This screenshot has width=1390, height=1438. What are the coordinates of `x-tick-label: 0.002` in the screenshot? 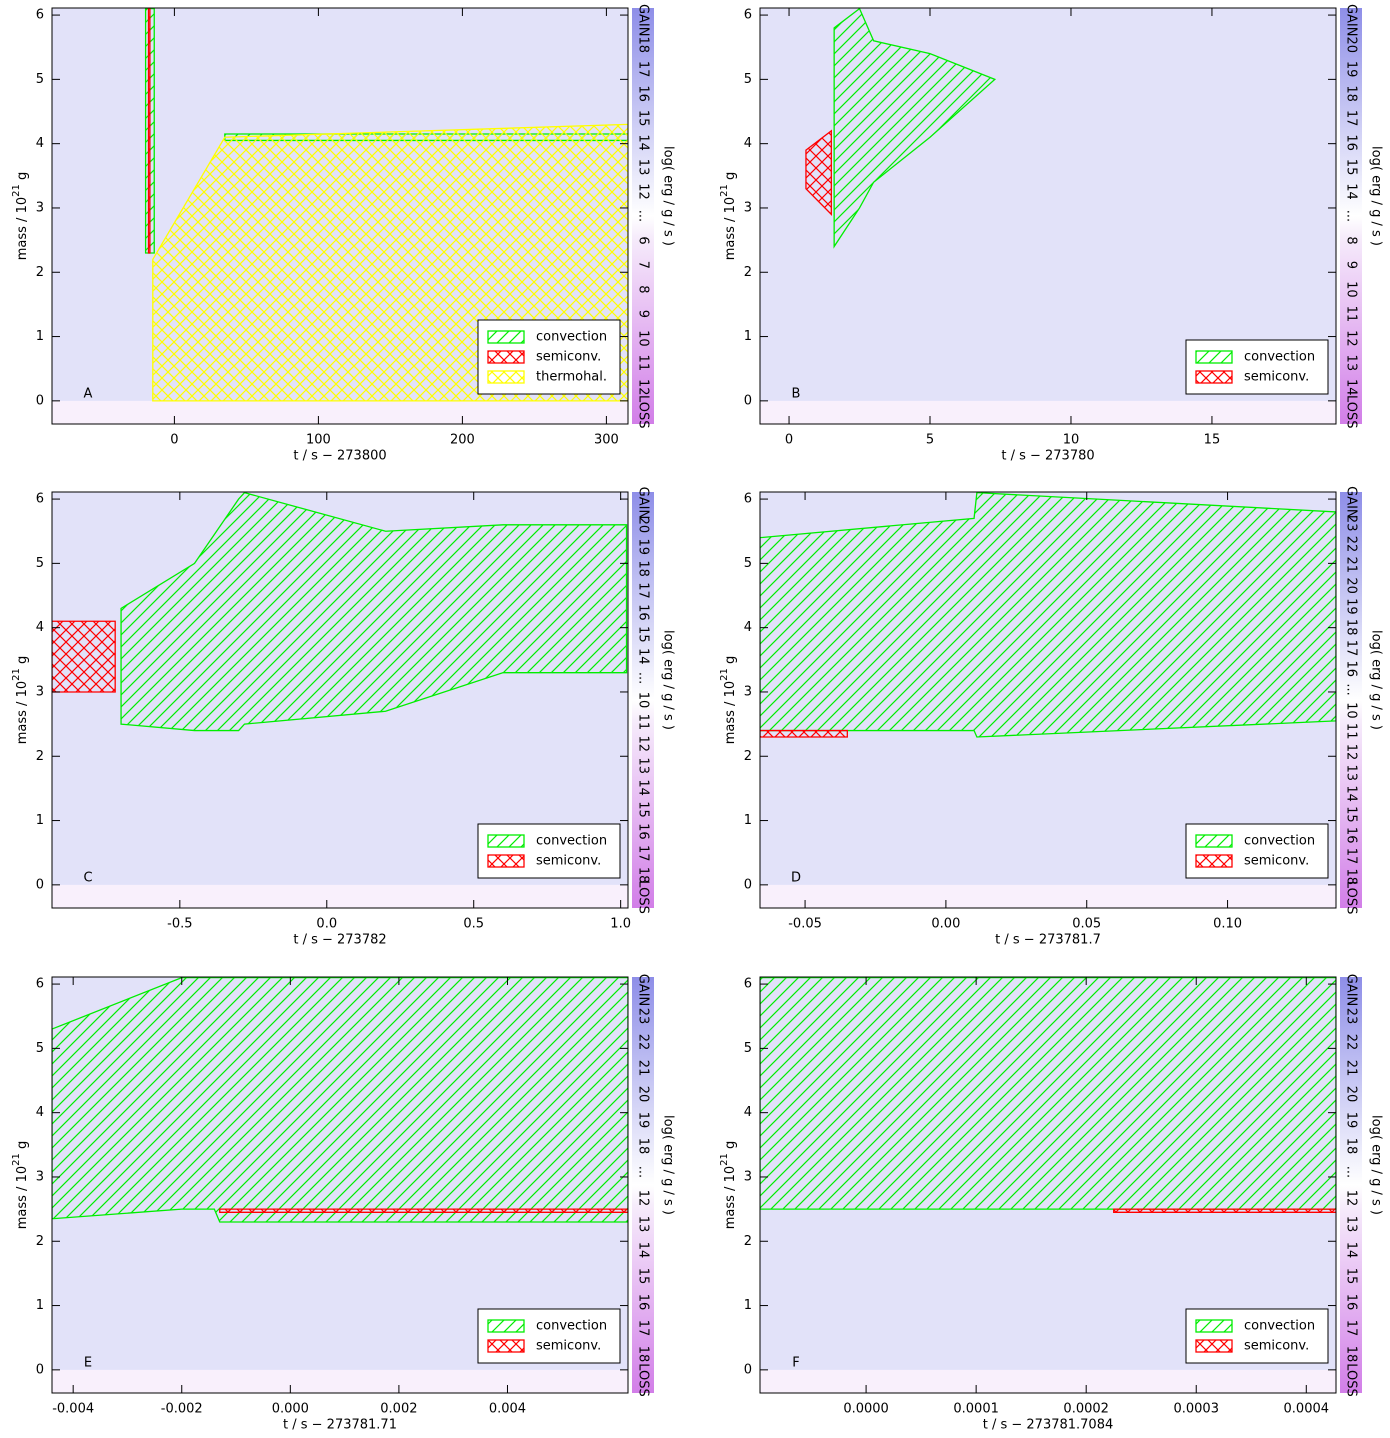 It's located at (398, 1409).